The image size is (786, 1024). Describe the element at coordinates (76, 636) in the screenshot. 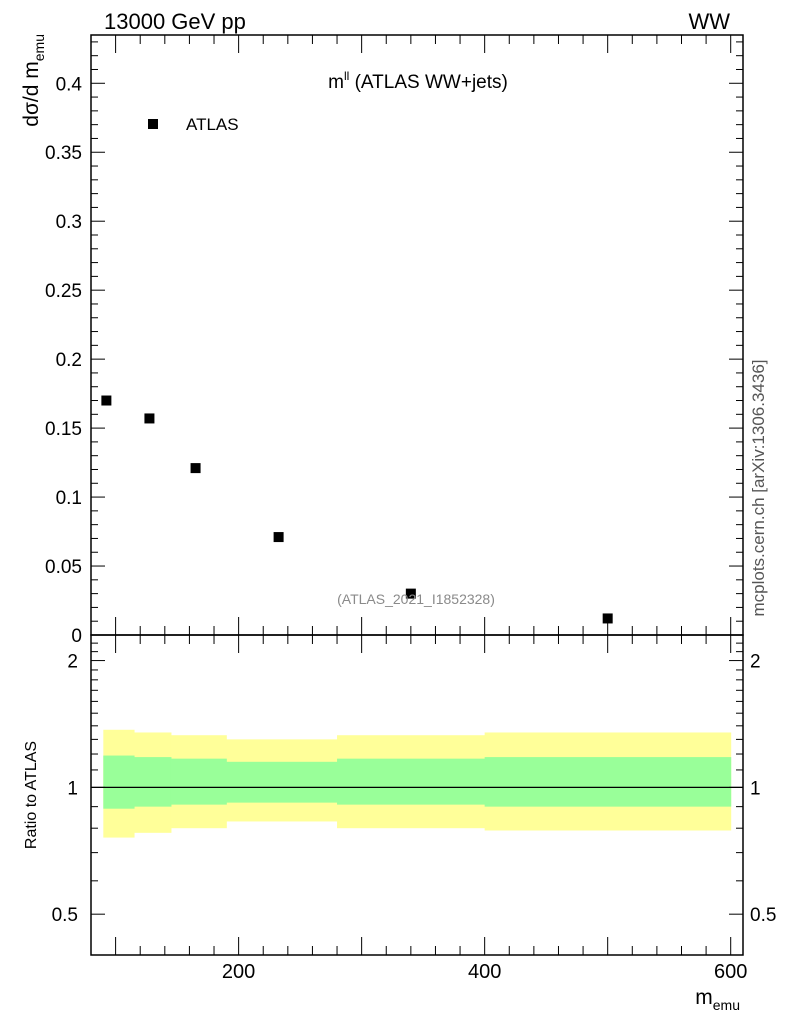

I see `main-y-tick-label: 0` at that location.